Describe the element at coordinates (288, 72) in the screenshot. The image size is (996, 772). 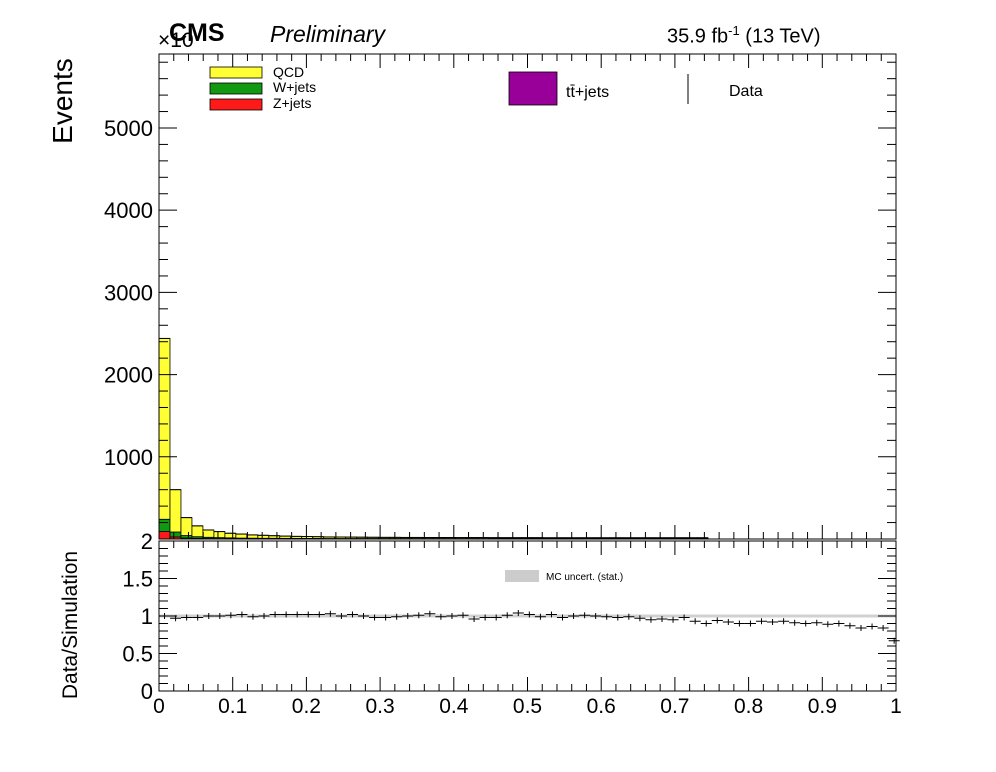
I see `legend-label-qcd: QCD` at that location.